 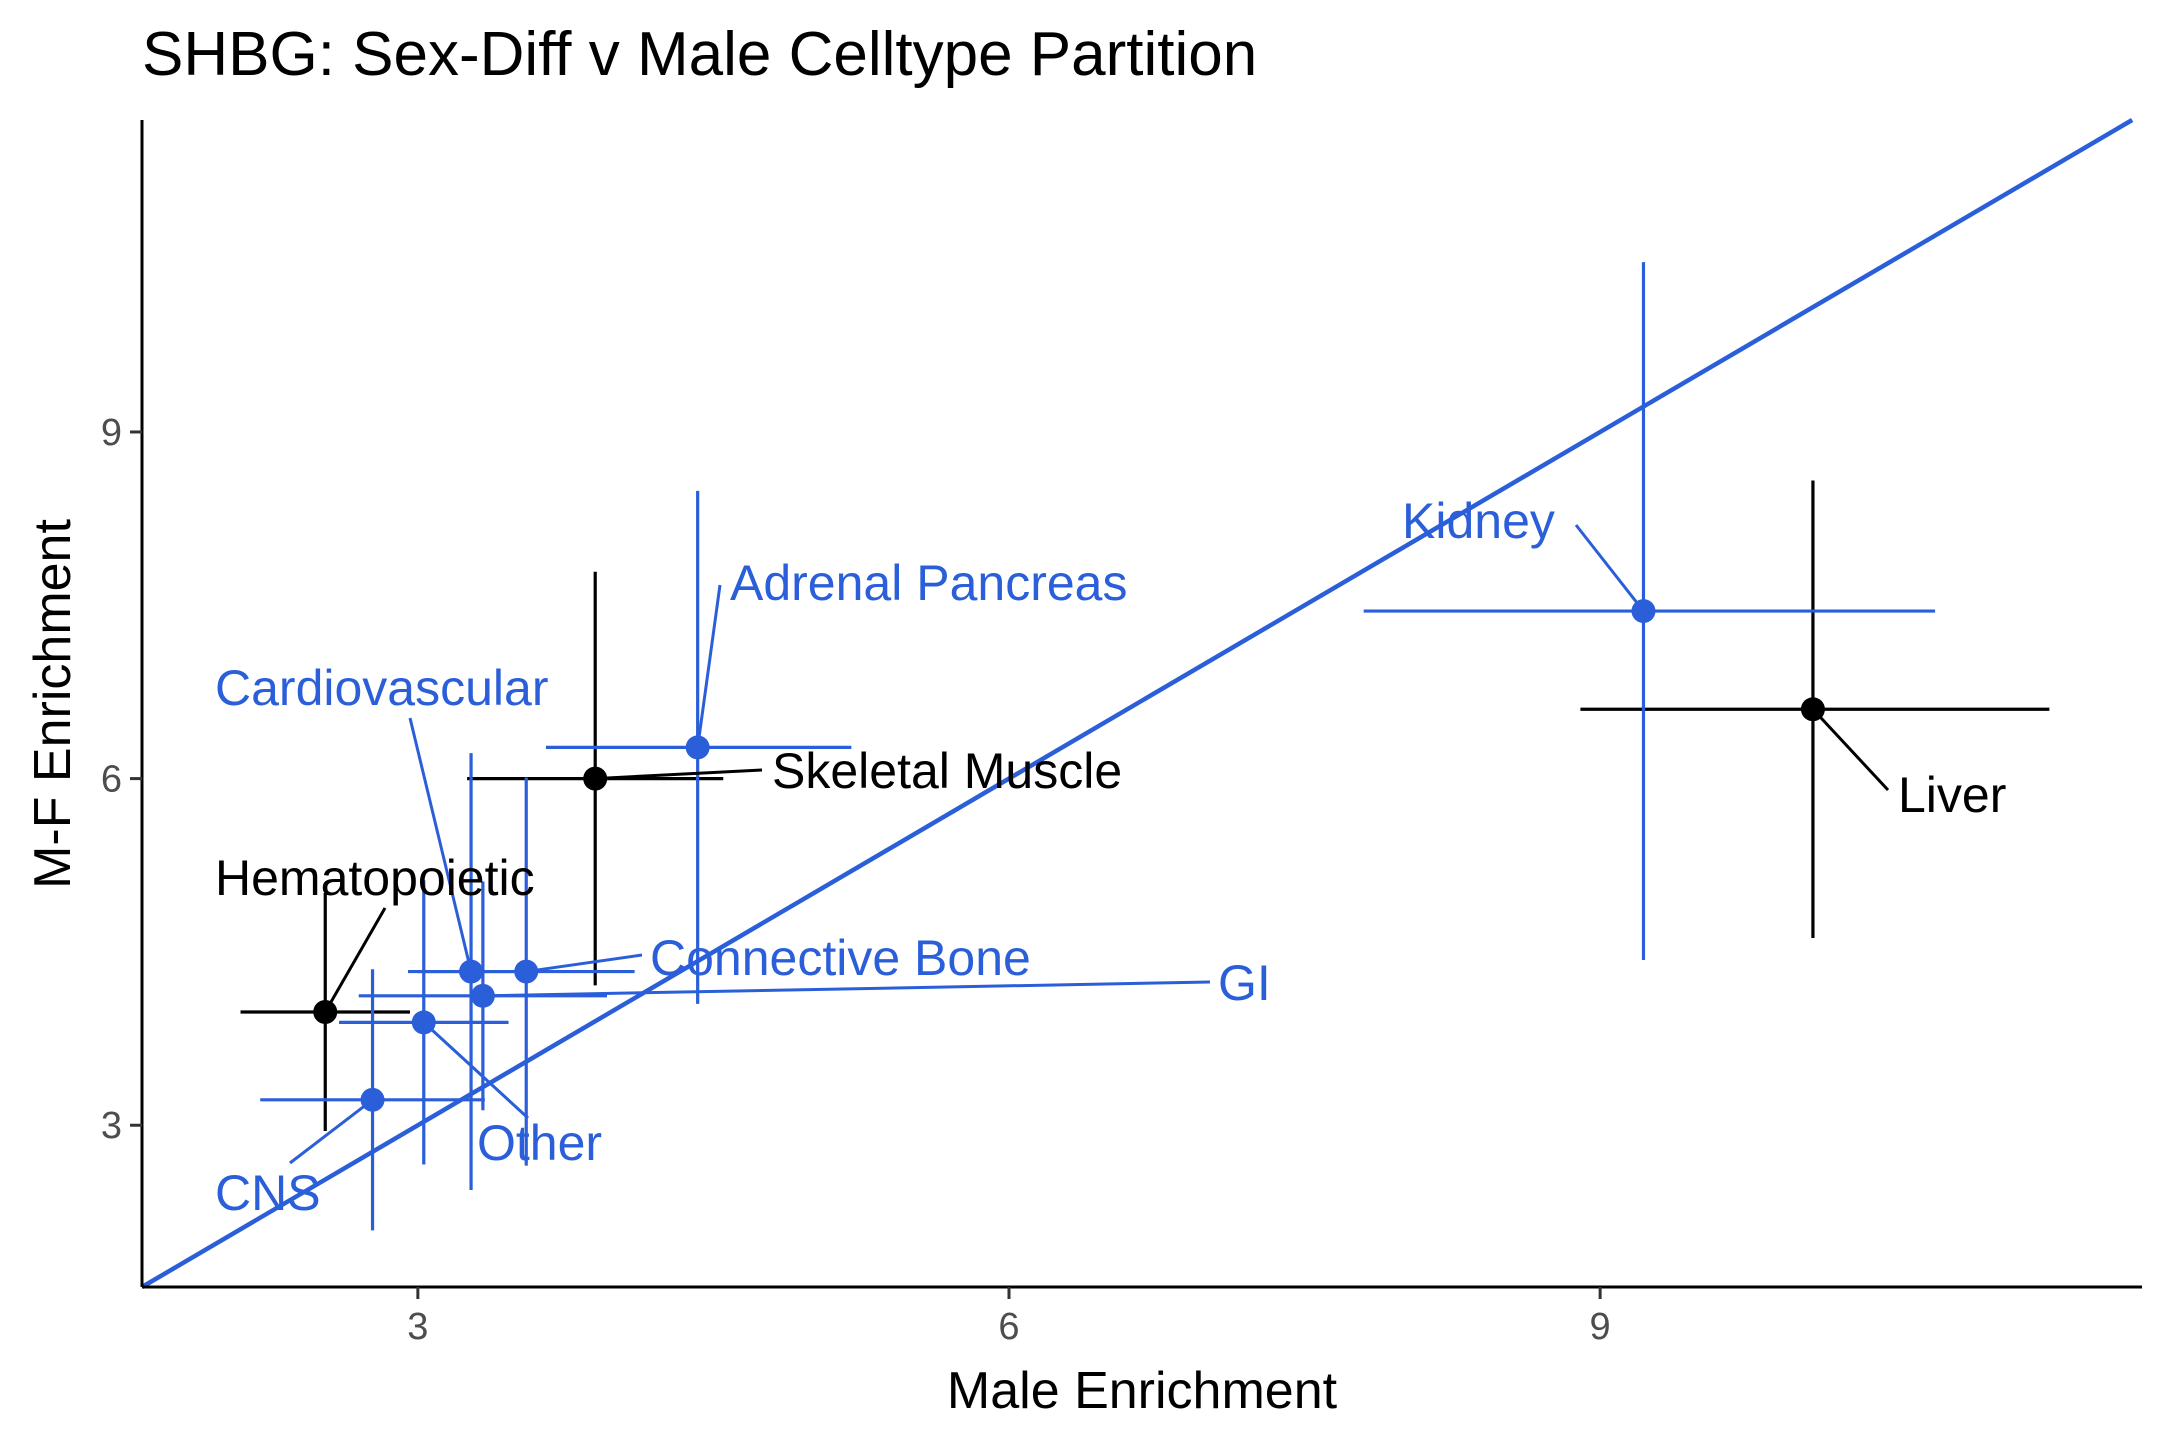 I want to click on leader-gi, so click(x=846, y=989).